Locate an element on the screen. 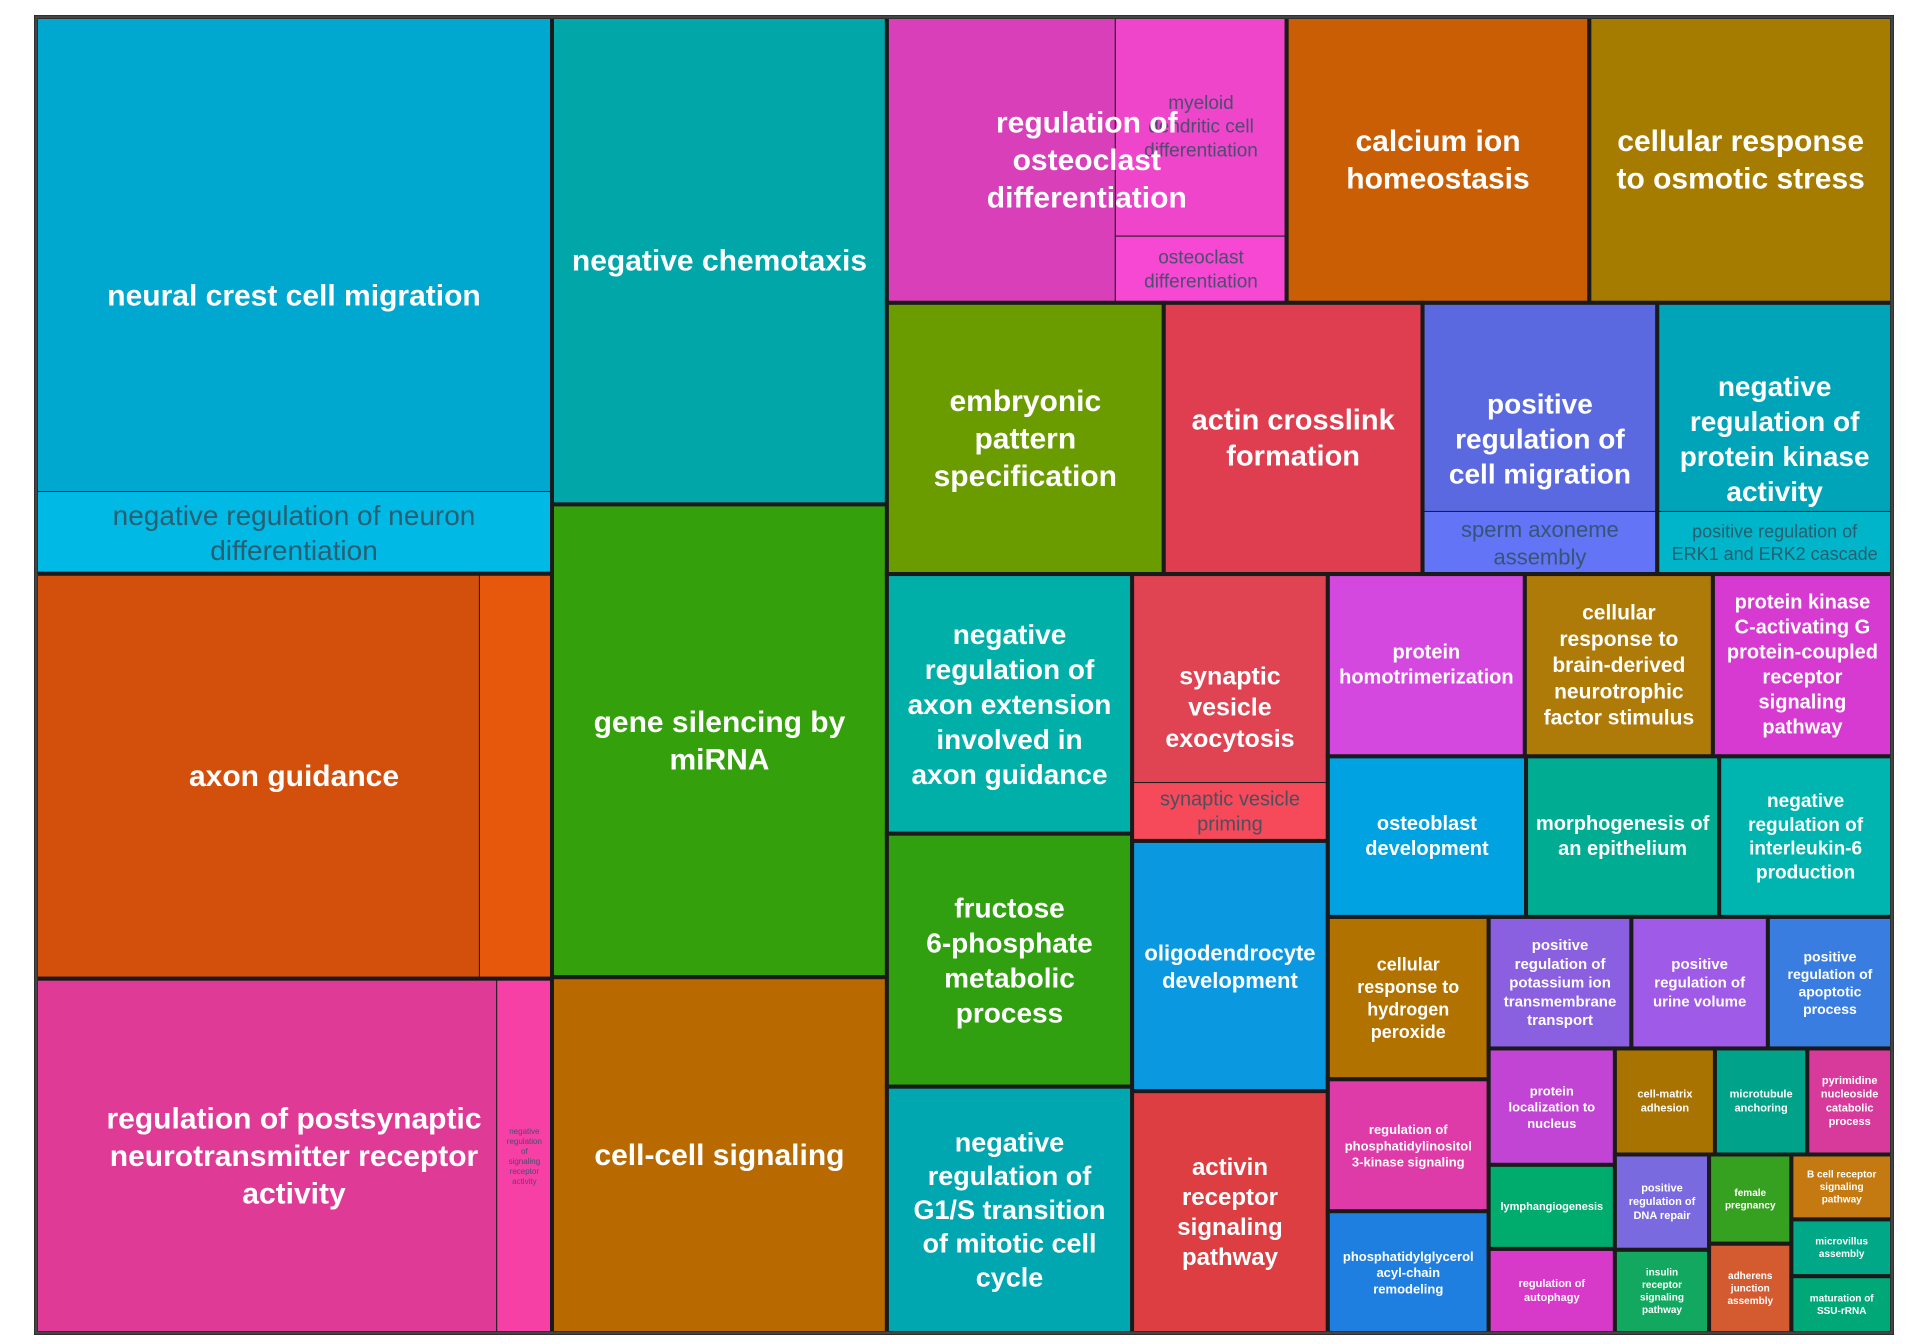 The height and width of the screenshot is (1344, 1920). group-label-calcium-ion-homeostasis: calcium ion homeostasis is located at coordinates (1437, 160).